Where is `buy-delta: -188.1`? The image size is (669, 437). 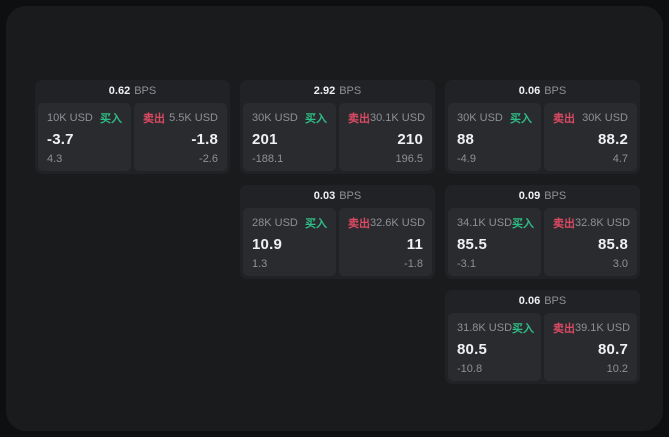
buy-delta: -188.1 is located at coordinates (268, 159).